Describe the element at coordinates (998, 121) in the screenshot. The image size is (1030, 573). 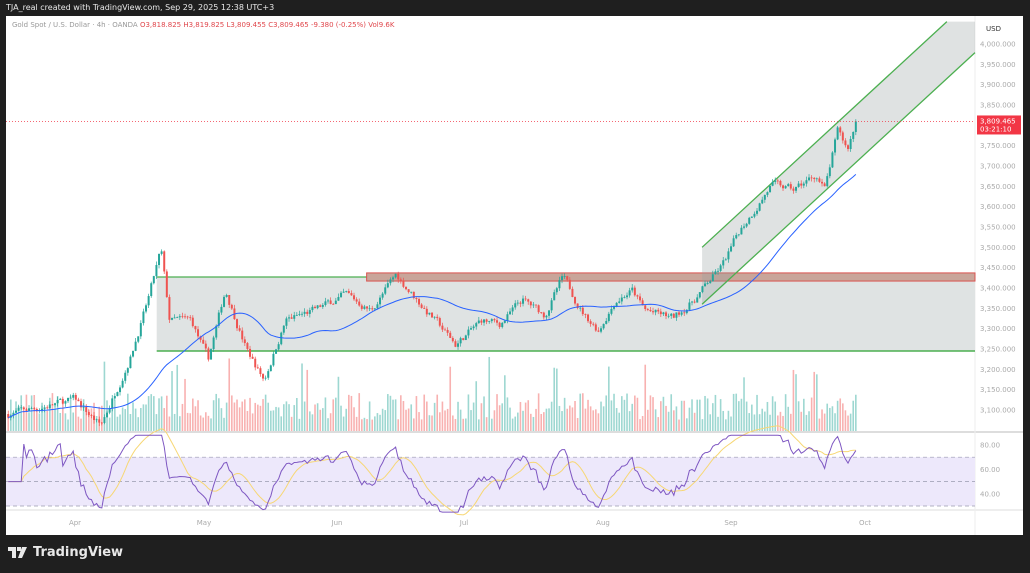
I see `last-price-text: 3,809.465` at that location.